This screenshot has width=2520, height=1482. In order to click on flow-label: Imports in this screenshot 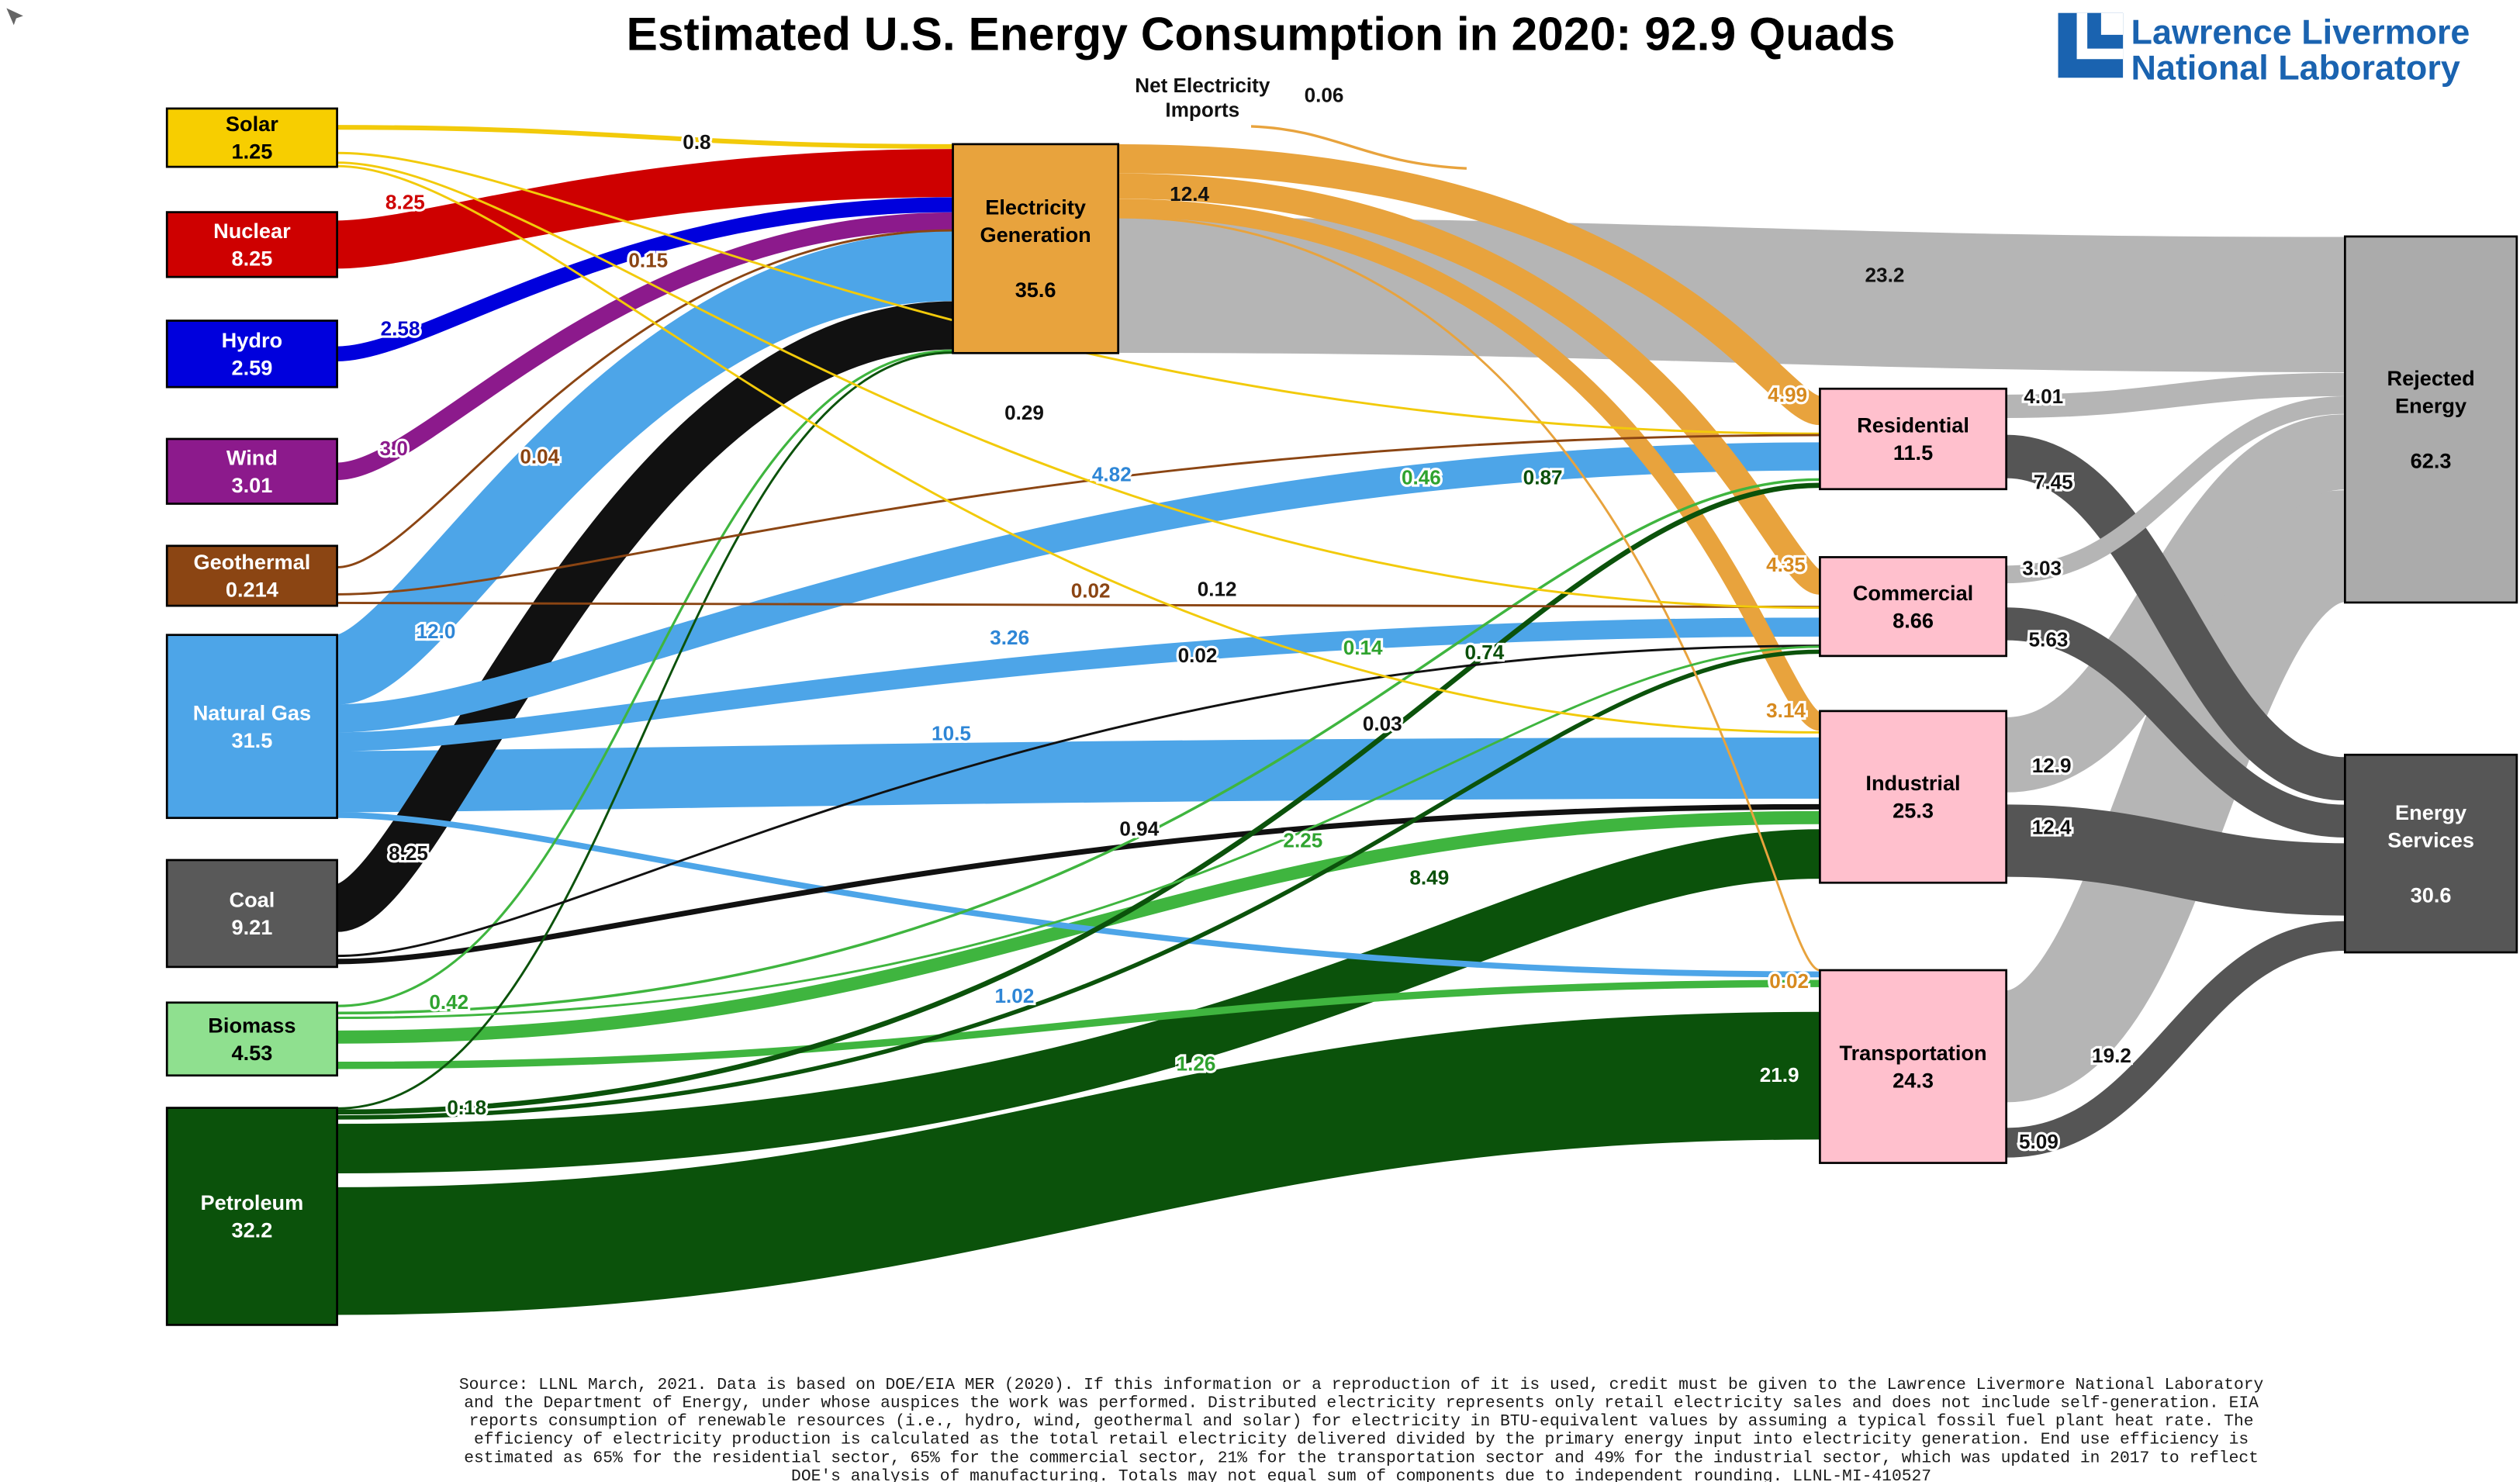, I will do `click(1202, 109)`.